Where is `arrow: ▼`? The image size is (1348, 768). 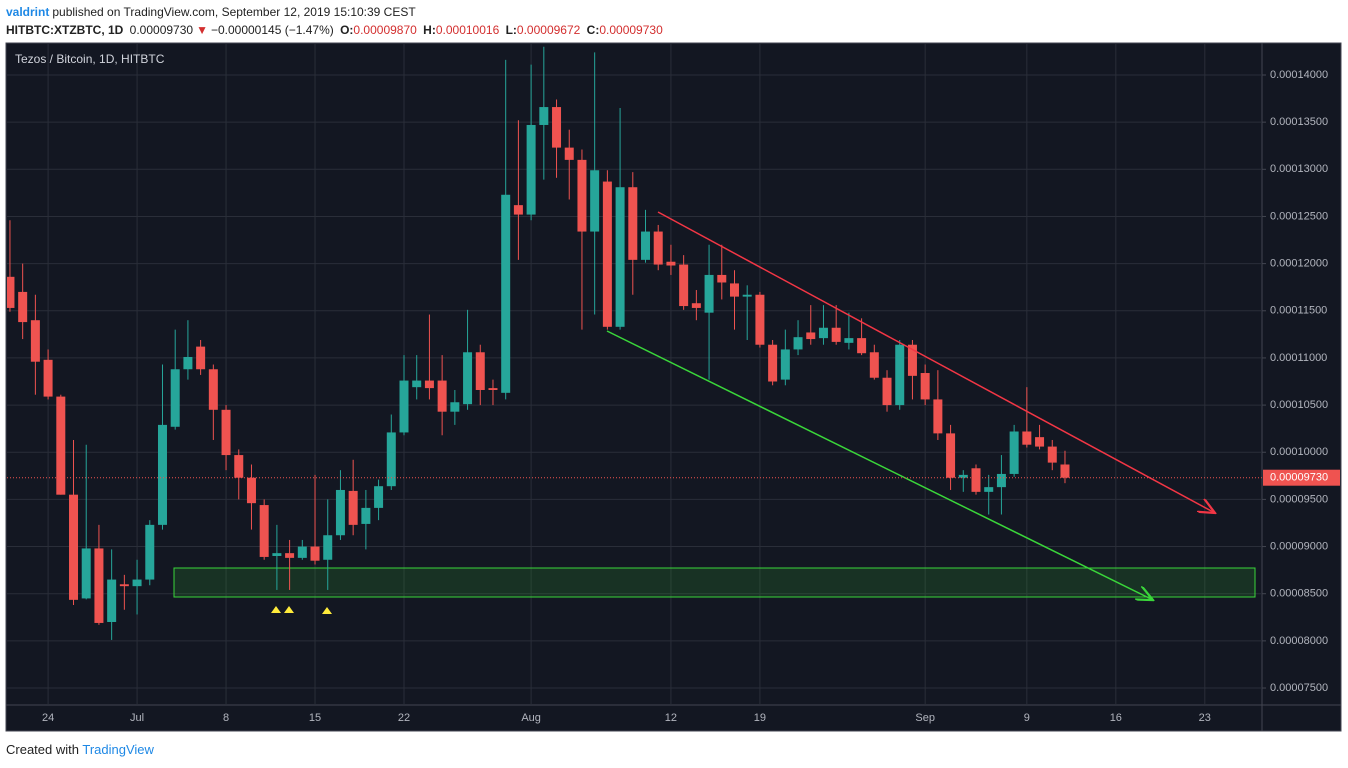 arrow: ▼ is located at coordinates (202, 30).